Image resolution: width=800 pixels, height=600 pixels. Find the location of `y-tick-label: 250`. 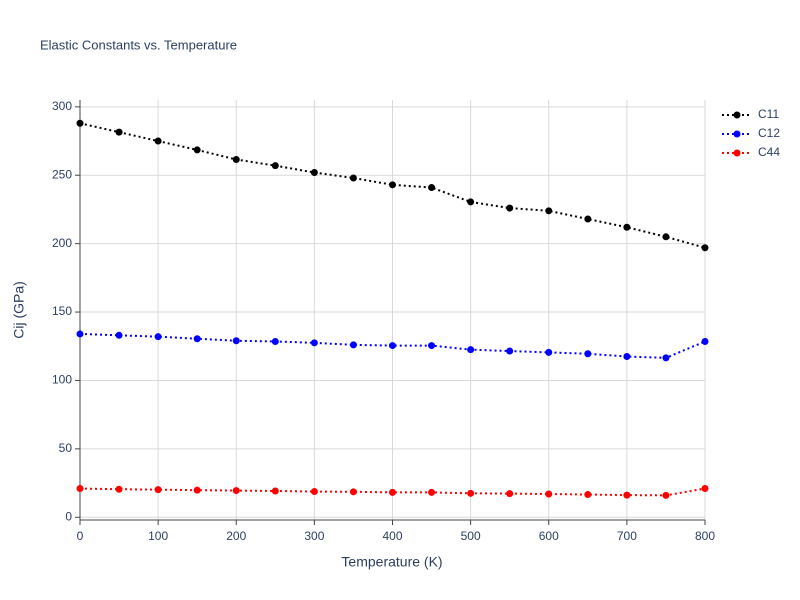

y-tick-label: 250 is located at coordinates (62, 174).